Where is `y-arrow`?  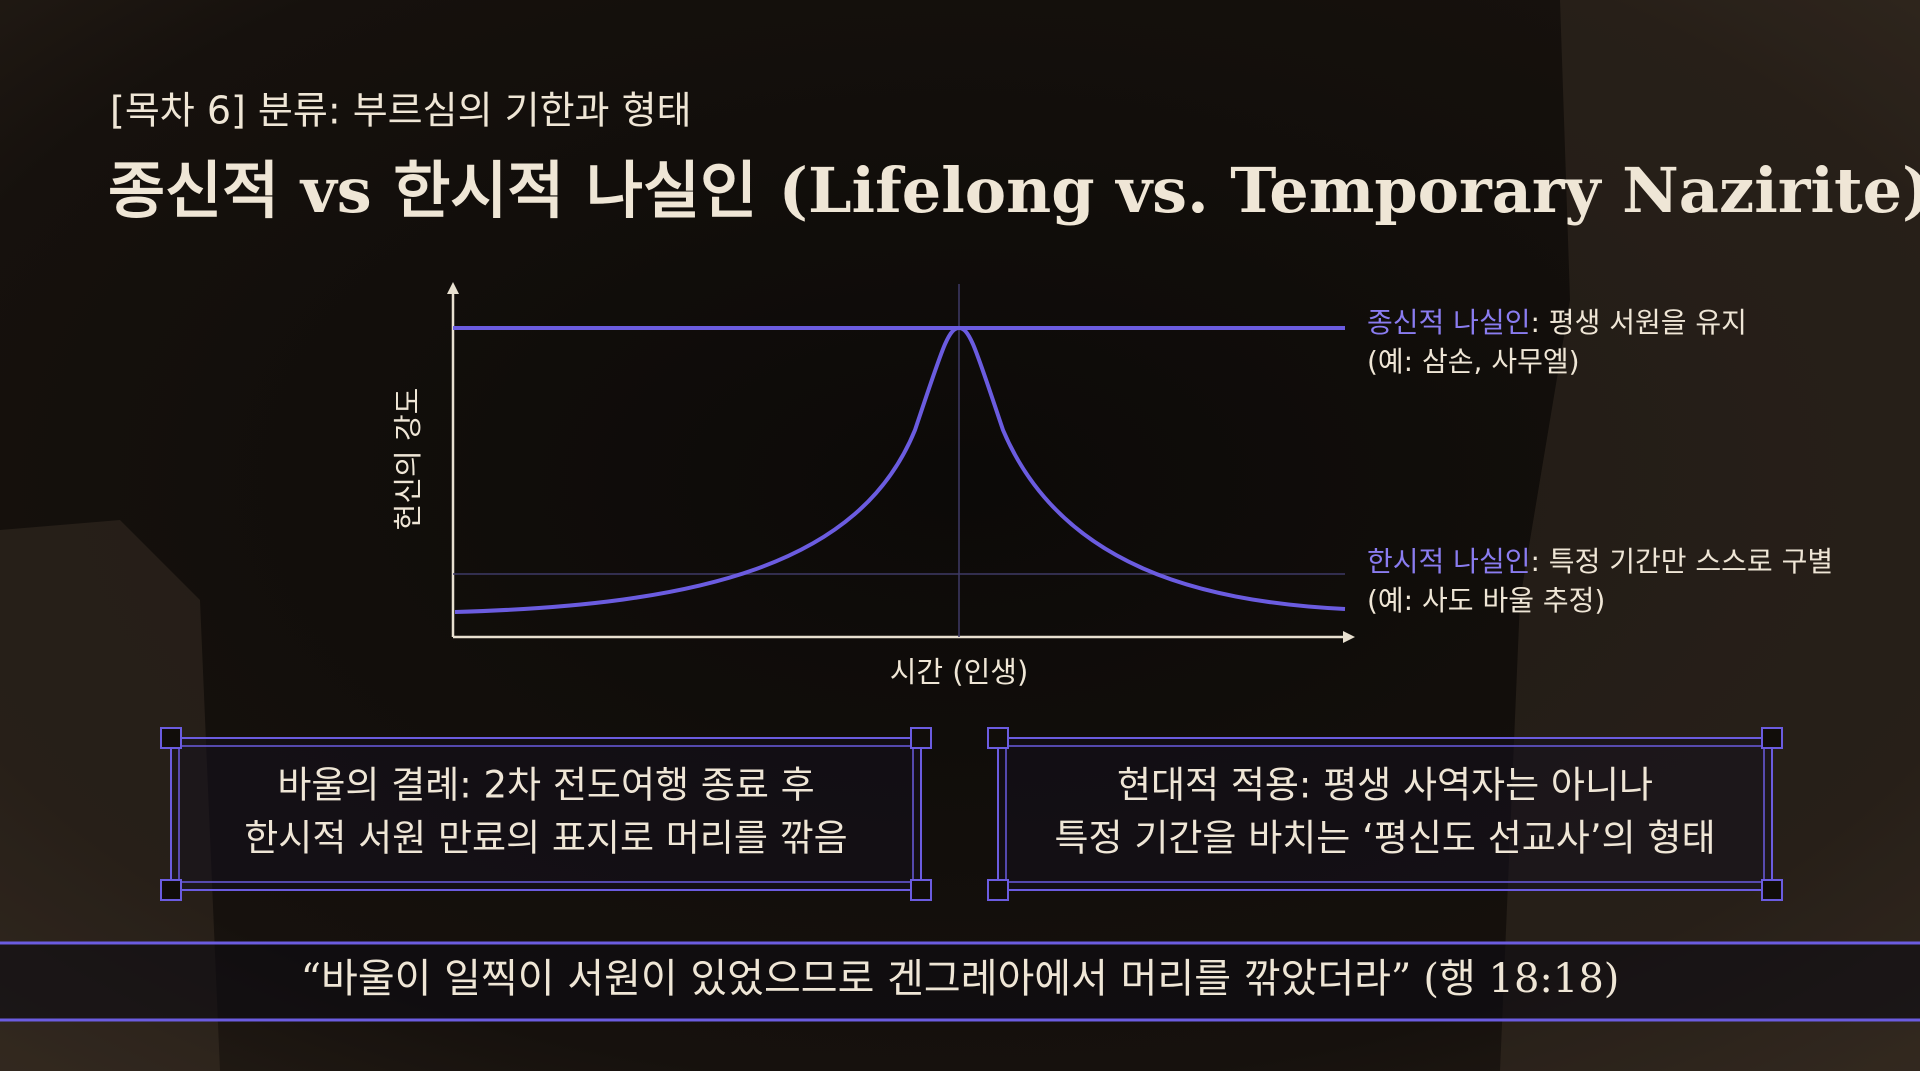 y-arrow is located at coordinates (453, 288).